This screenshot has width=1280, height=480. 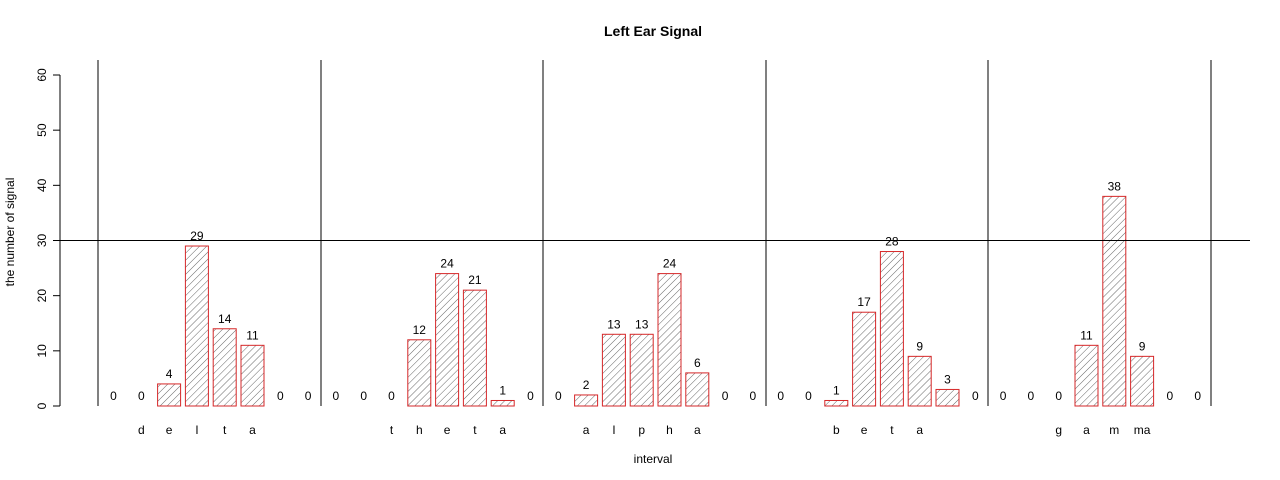 What do you see at coordinates (669, 430) in the screenshot?
I see `bar-category-label: h` at bounding box center [669, 430].